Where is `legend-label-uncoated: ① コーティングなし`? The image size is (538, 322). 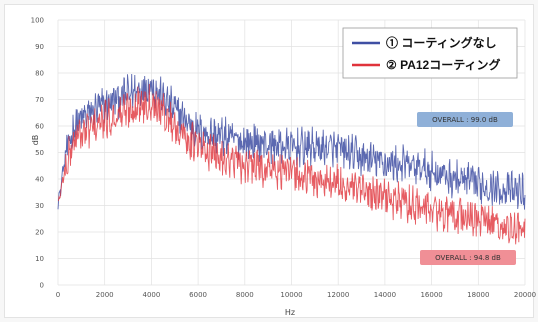 legend-label-uncoated: ① コーティングなし is located at coordinates (441, 42).